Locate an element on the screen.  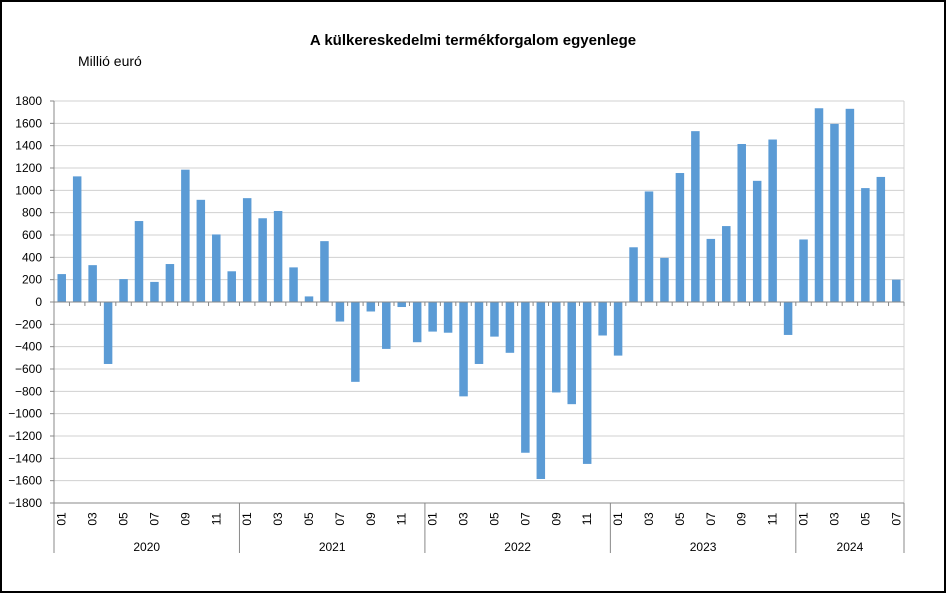
y-tick-label: −800 is located at coordinates (28, 391).